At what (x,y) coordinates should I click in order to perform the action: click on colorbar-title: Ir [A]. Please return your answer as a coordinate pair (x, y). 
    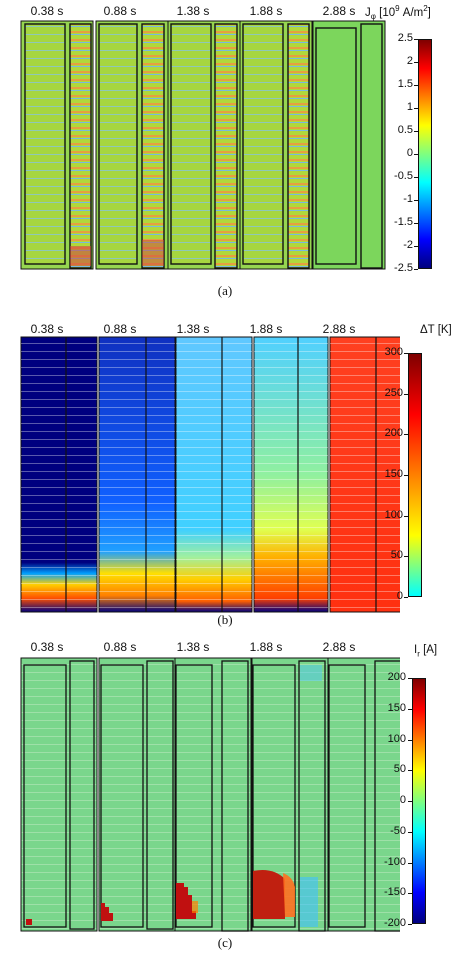
    Looking at the image, I should click on (426, 651).